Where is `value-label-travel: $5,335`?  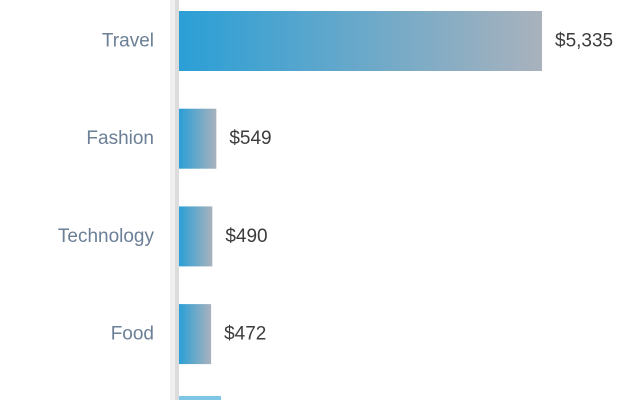 value-label-travel: $5,335 is located at coordinates (584, 41).